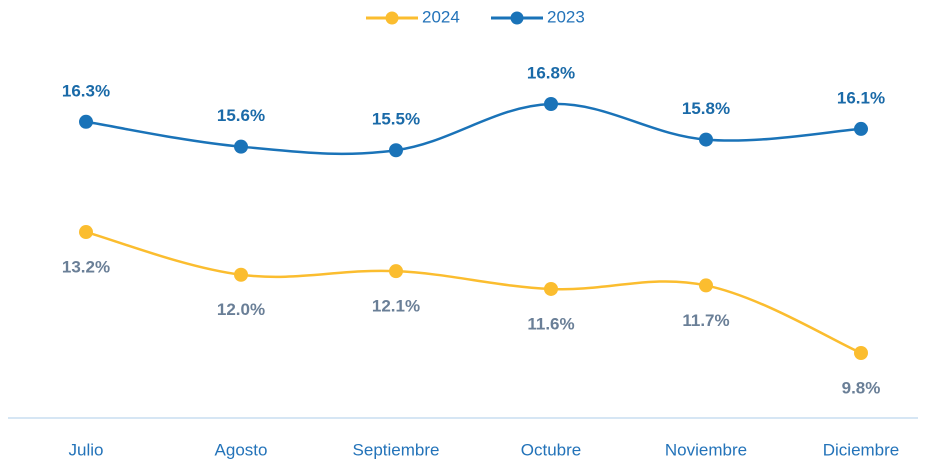  What do you see at coordinates (705, 320) in the screenshot?
I see `data-label: 11.7%` at bounding box center [705, 320].